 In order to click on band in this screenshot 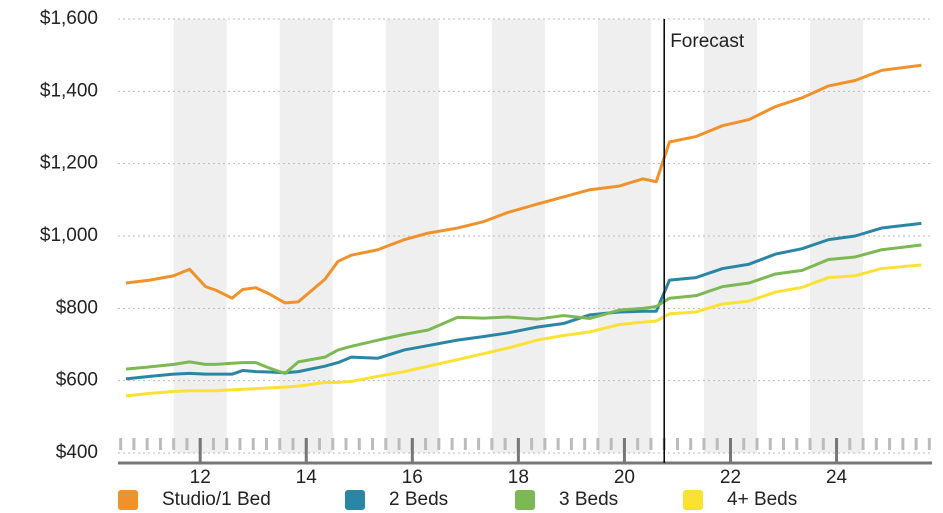, I will do `click(200, 236)`.